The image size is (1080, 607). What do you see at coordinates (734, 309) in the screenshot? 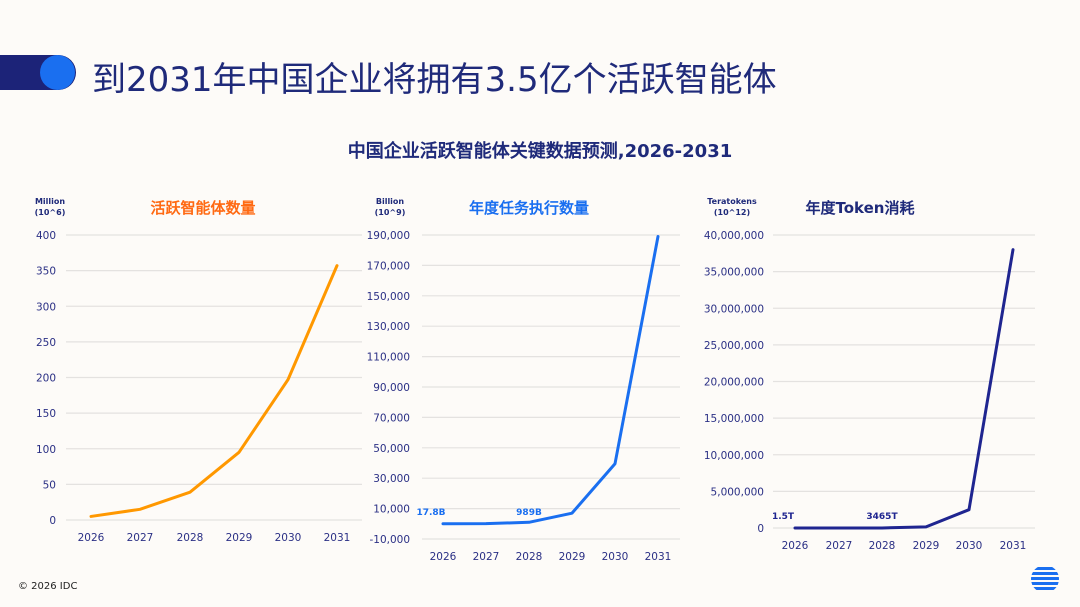
I see `y-tick-label: 30,000,000` at bounding box center [734, 309].